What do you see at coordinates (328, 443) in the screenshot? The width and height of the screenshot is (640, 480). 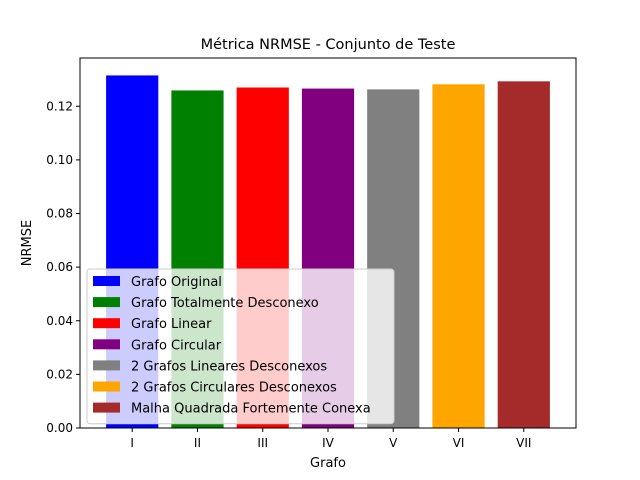 I see `x-tick-label: IV` at bounding box center [328, 443].